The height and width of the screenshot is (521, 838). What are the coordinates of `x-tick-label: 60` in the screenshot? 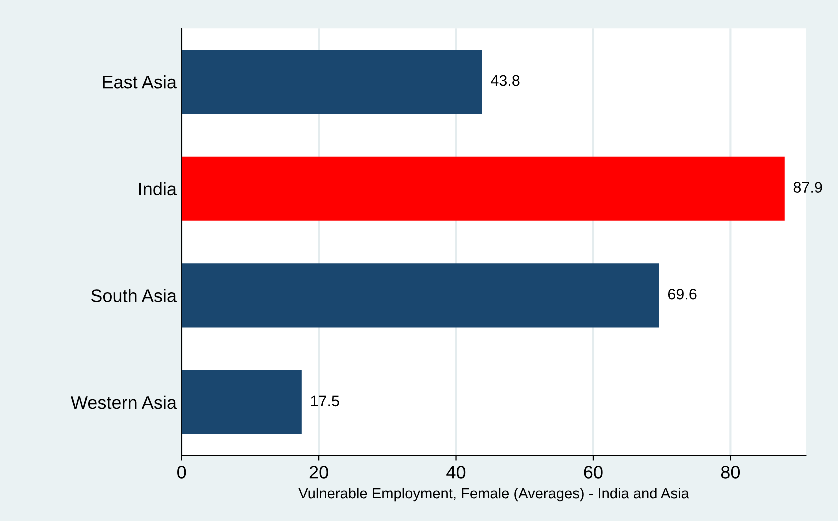 It's located at (593, 472).